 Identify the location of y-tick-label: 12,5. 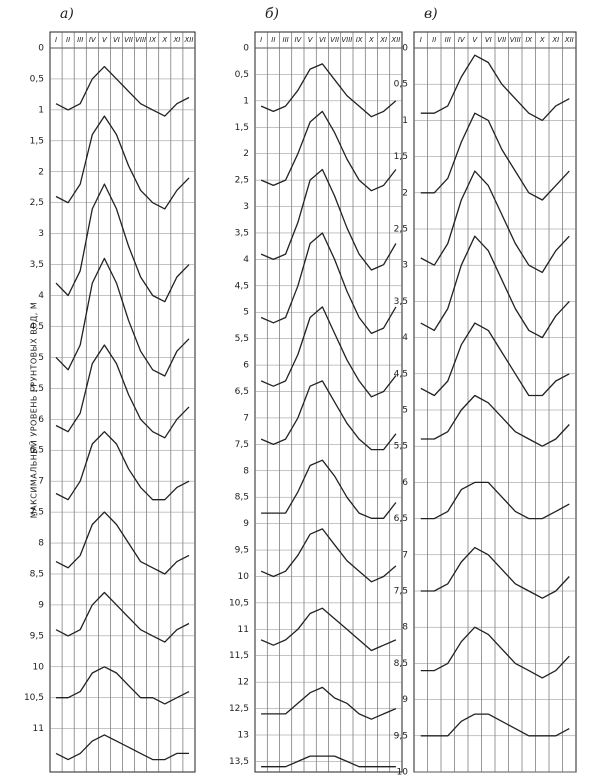
(239, 709).